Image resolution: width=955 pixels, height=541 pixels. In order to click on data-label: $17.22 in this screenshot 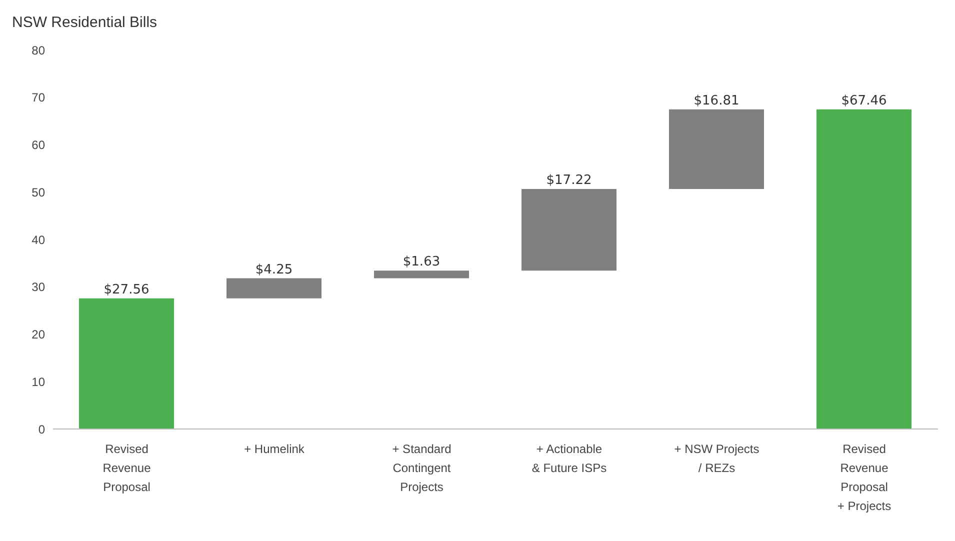, I will do `click(569, 180)`.